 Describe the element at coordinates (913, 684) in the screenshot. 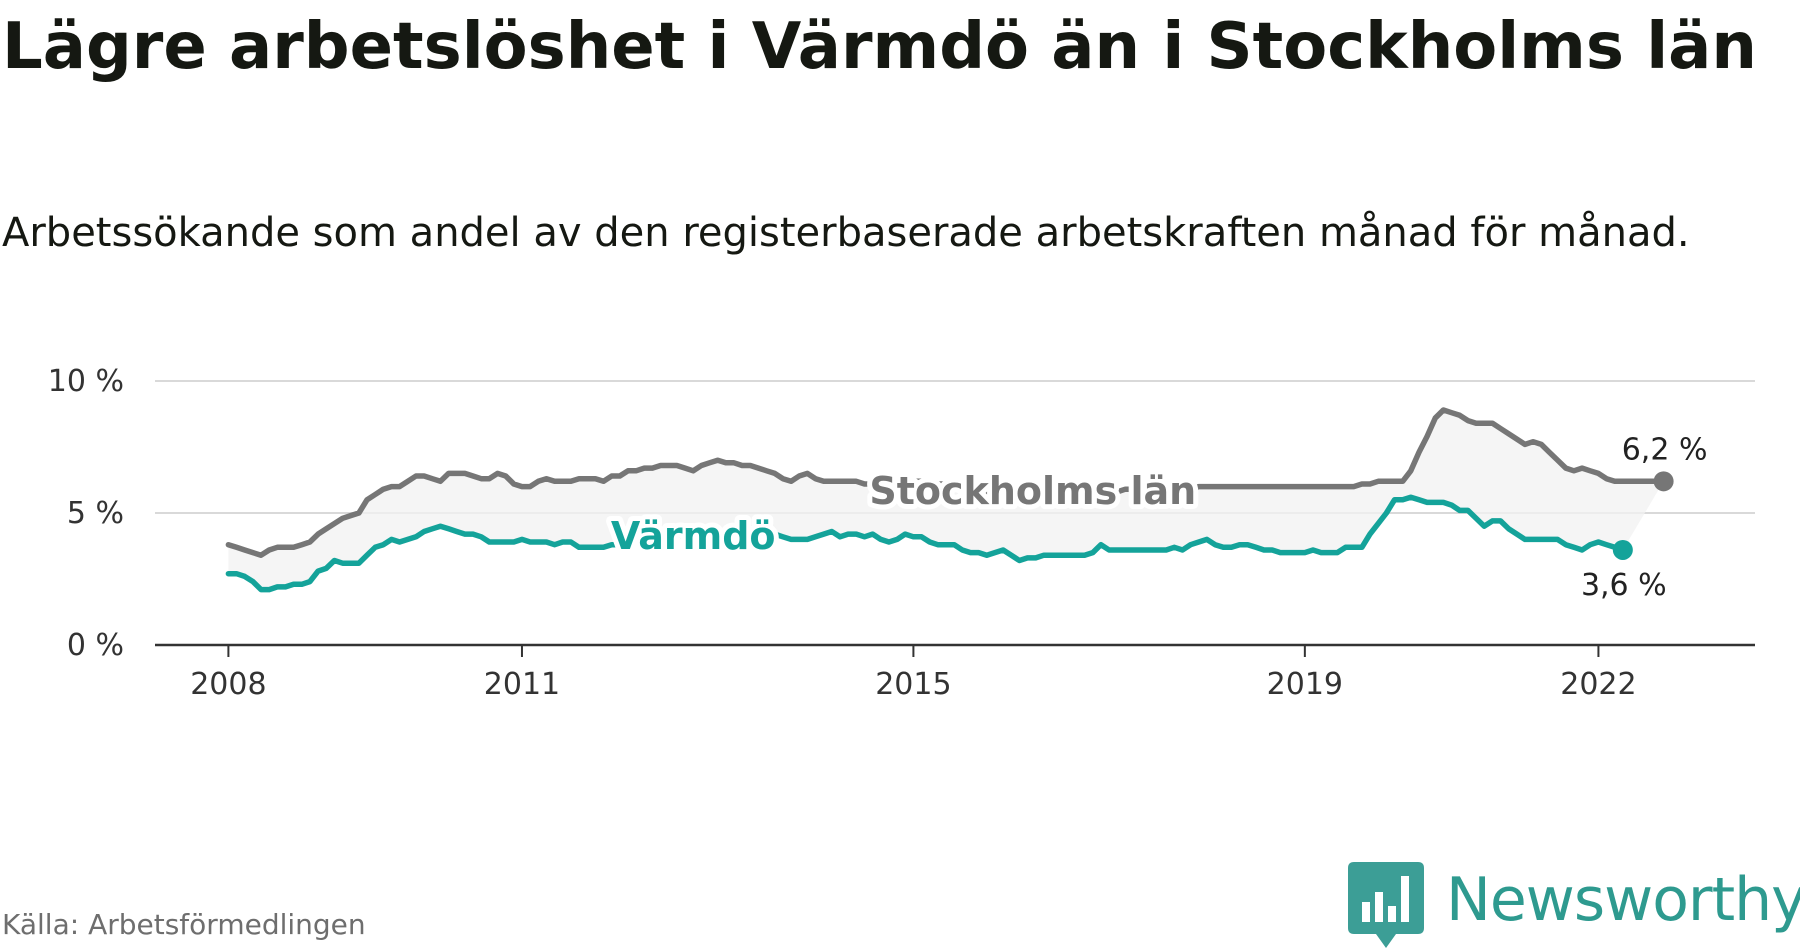

I see `x-tick-label: 2015` at that location.